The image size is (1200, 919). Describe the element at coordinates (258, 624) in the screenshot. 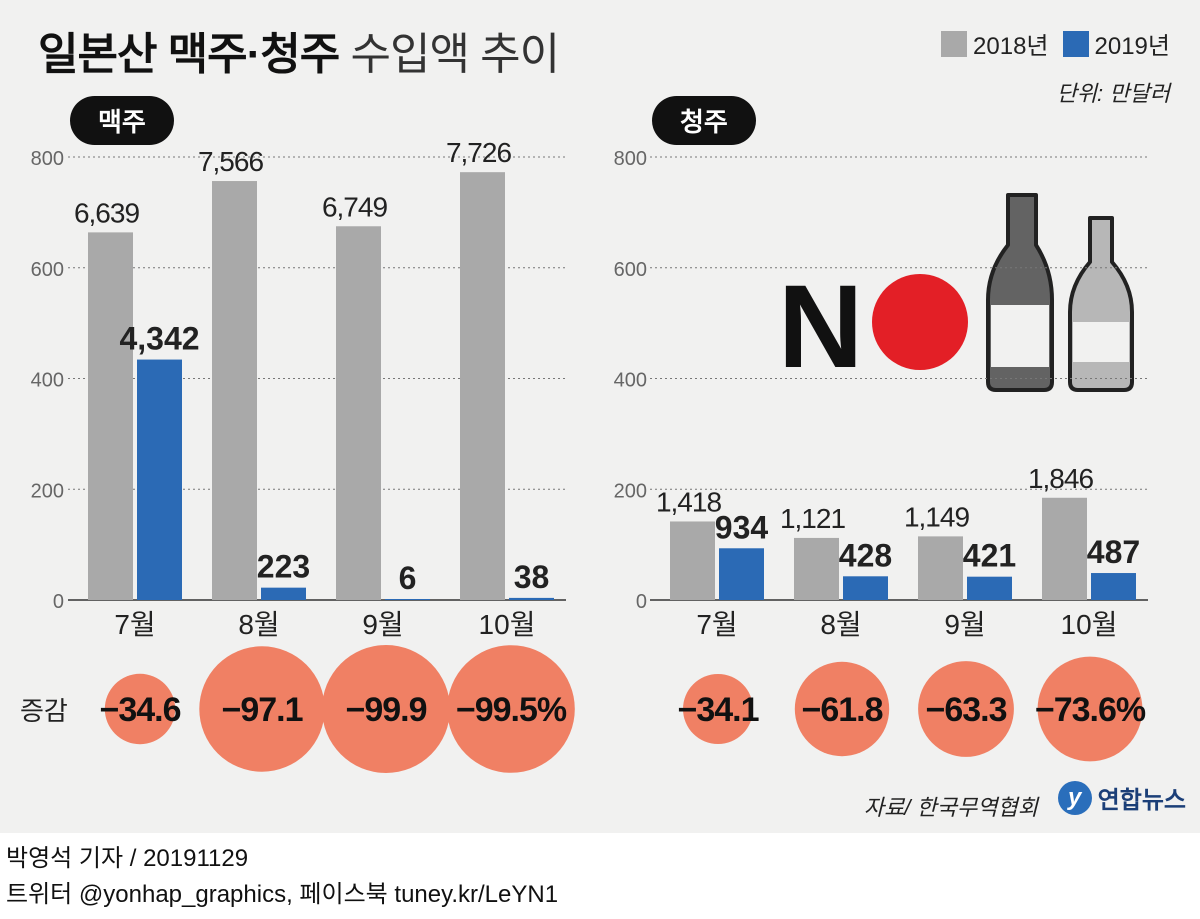

I see `beer-x-tick-label: 8월` at that location.